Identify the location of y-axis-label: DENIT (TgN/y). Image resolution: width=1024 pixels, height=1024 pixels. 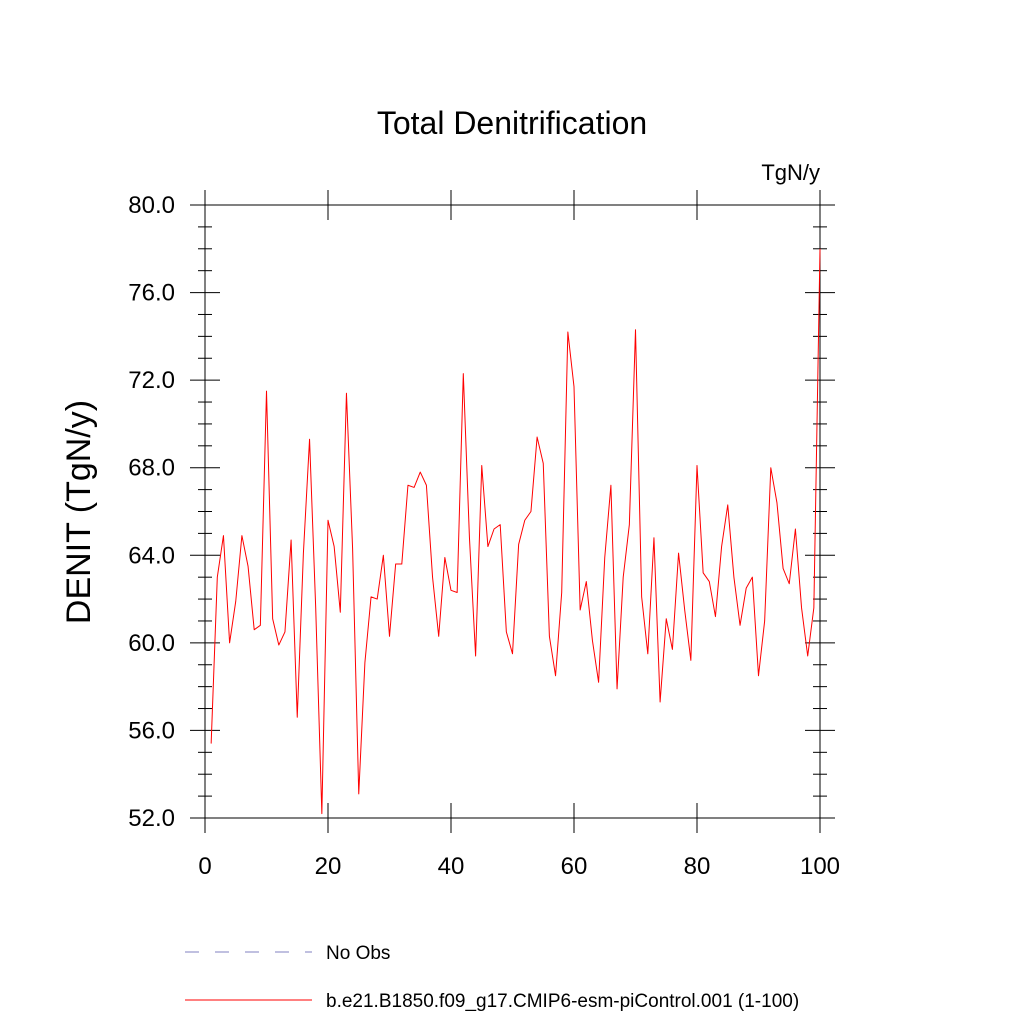
(79, 512).